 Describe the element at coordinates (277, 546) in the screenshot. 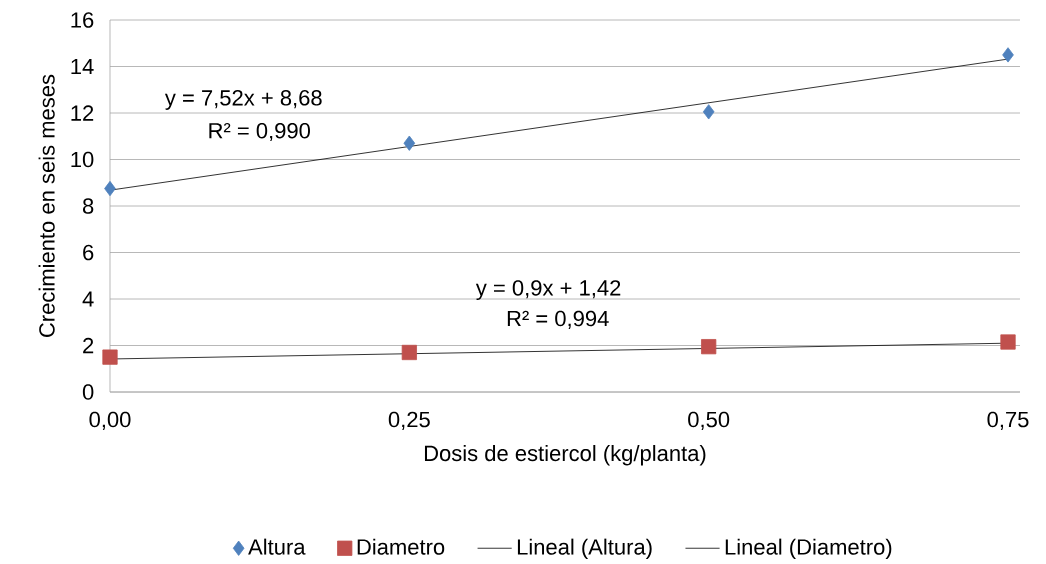

I see `legend-label: Altura` at that location.